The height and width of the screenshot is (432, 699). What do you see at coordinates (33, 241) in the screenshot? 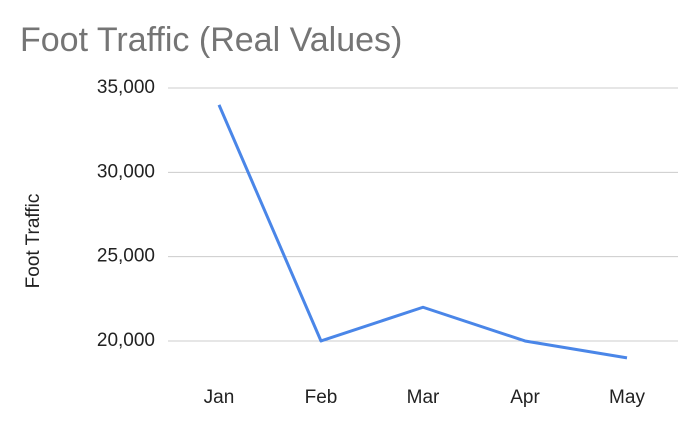
I see `y-axis-label: Foot Traffic` at bounding box center [33, 241].